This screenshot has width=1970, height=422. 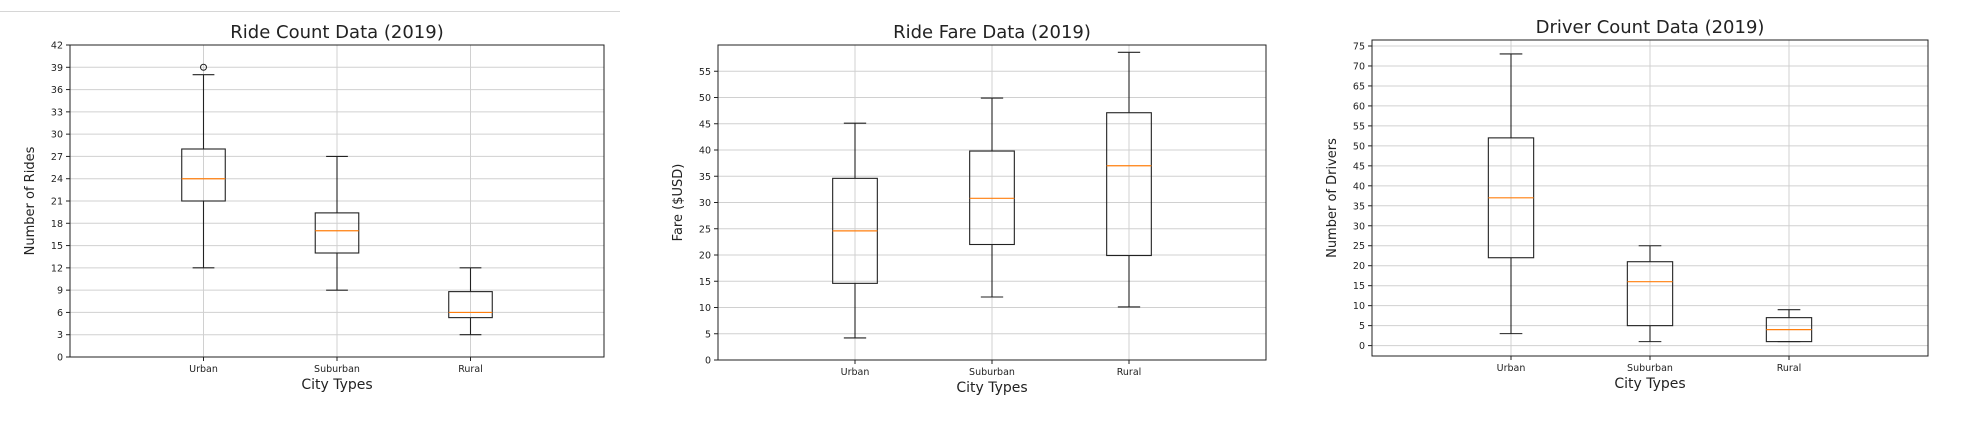 I want to click on y-tick-label: 21, so click(x=57, y=202).